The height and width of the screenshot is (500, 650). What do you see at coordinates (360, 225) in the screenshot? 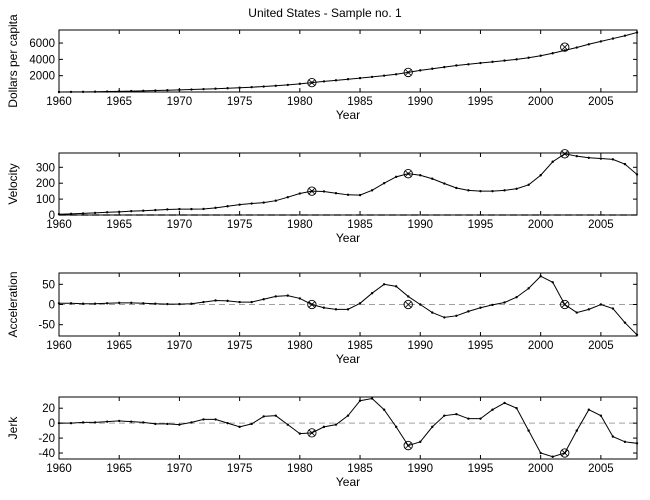
I see `x-tick-label: 1985` at bounding box center [360, 225].